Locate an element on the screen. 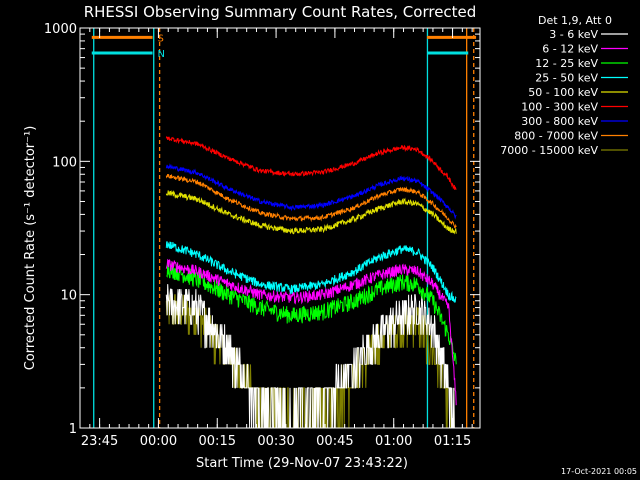 The image size is (640, 480). timestamp: 17-Oct-2021 00:05 is located at coordinates (599, 471).